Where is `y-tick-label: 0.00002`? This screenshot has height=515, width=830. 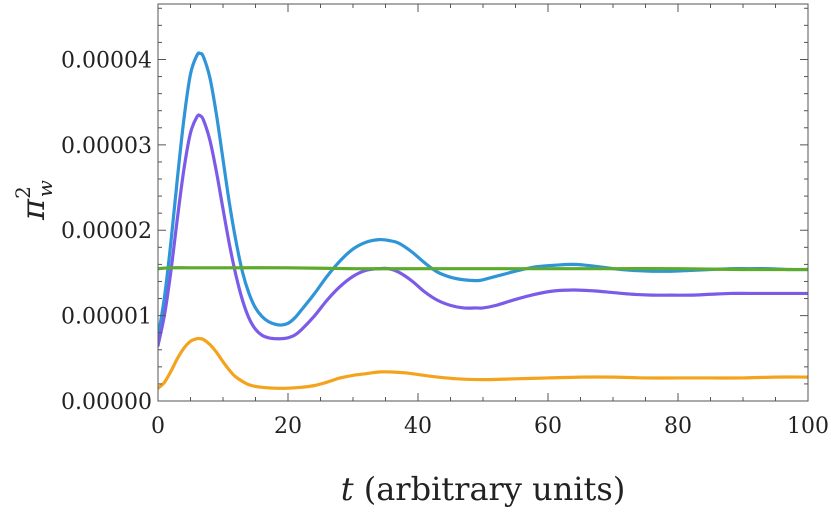 y-tick-label: 0.00002 is located at coordinates (106, 231).